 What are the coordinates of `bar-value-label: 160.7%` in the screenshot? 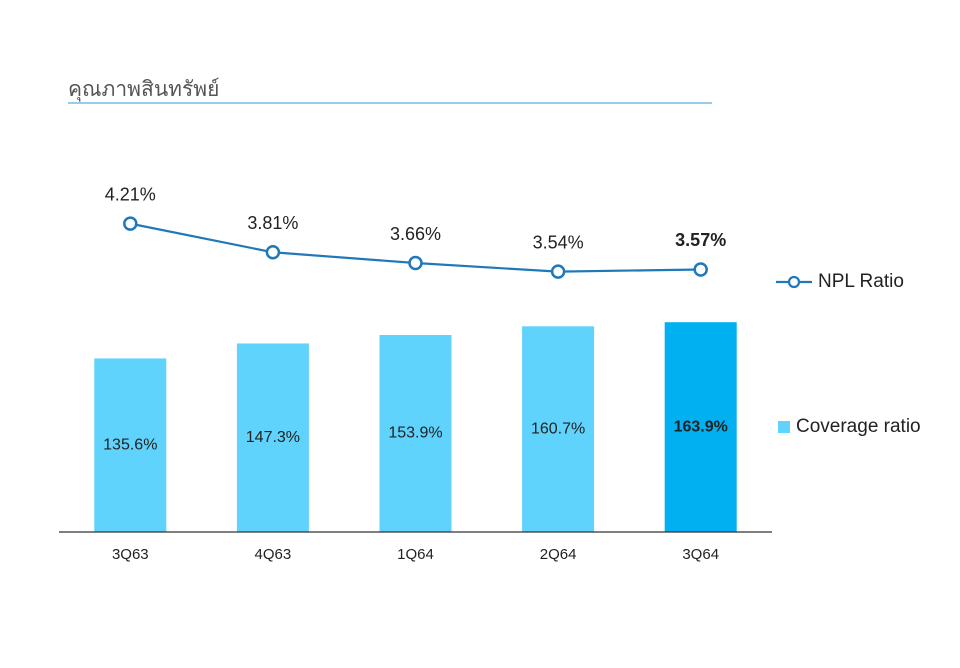 It's located at (558, 428).